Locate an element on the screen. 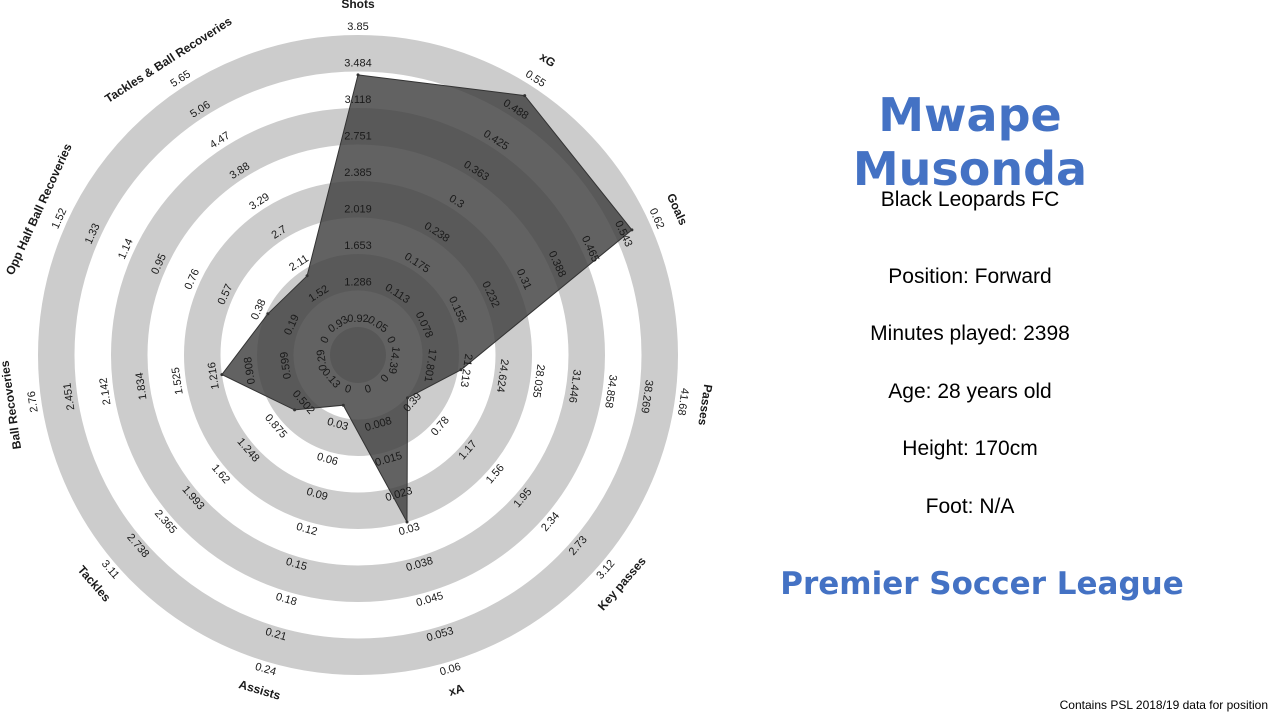 This screenshot has width=1280, height=720. league-name: Premier Soccer League is located at coordinates (982, 584).